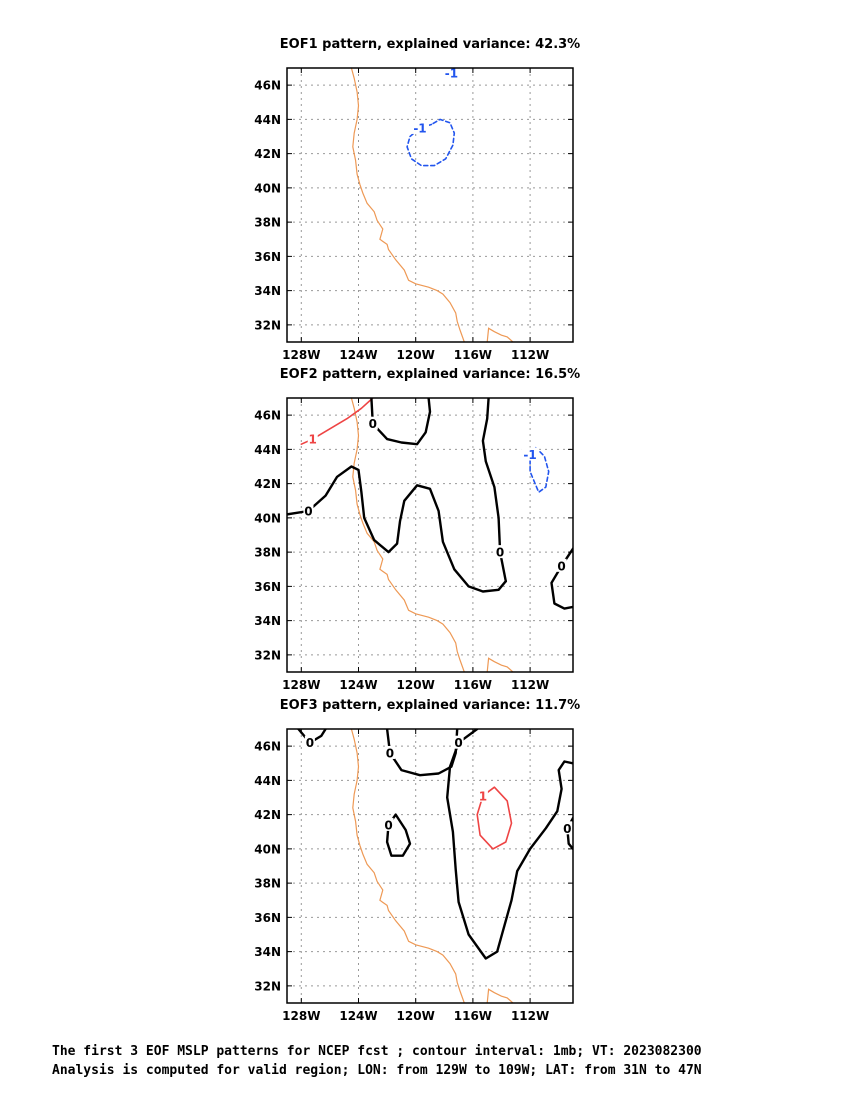 Image resolution: width=850 pixels, height=1100 pixels. I want to click on eof2-frame, so click(430, 535).